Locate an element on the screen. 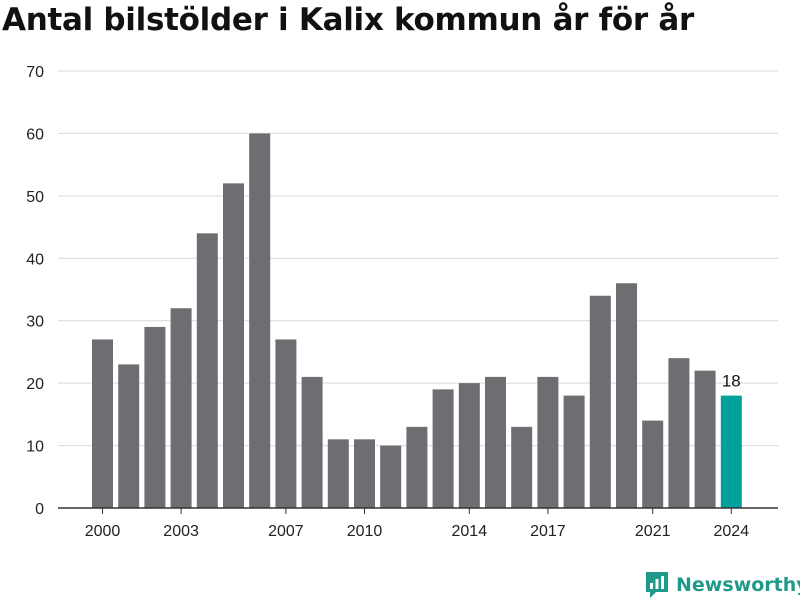 The height and width of the screenshot is (600, 800). x-tick-label: 2014 is located at coordinates (470, 531).